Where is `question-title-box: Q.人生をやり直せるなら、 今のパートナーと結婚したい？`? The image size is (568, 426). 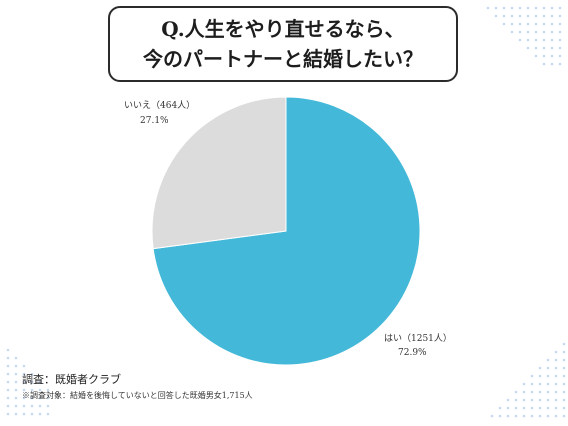
question-title-box: Q.人生をやり直せるなら、 今のパートナーと結婚したい？ is located at coordinates (283, 44).